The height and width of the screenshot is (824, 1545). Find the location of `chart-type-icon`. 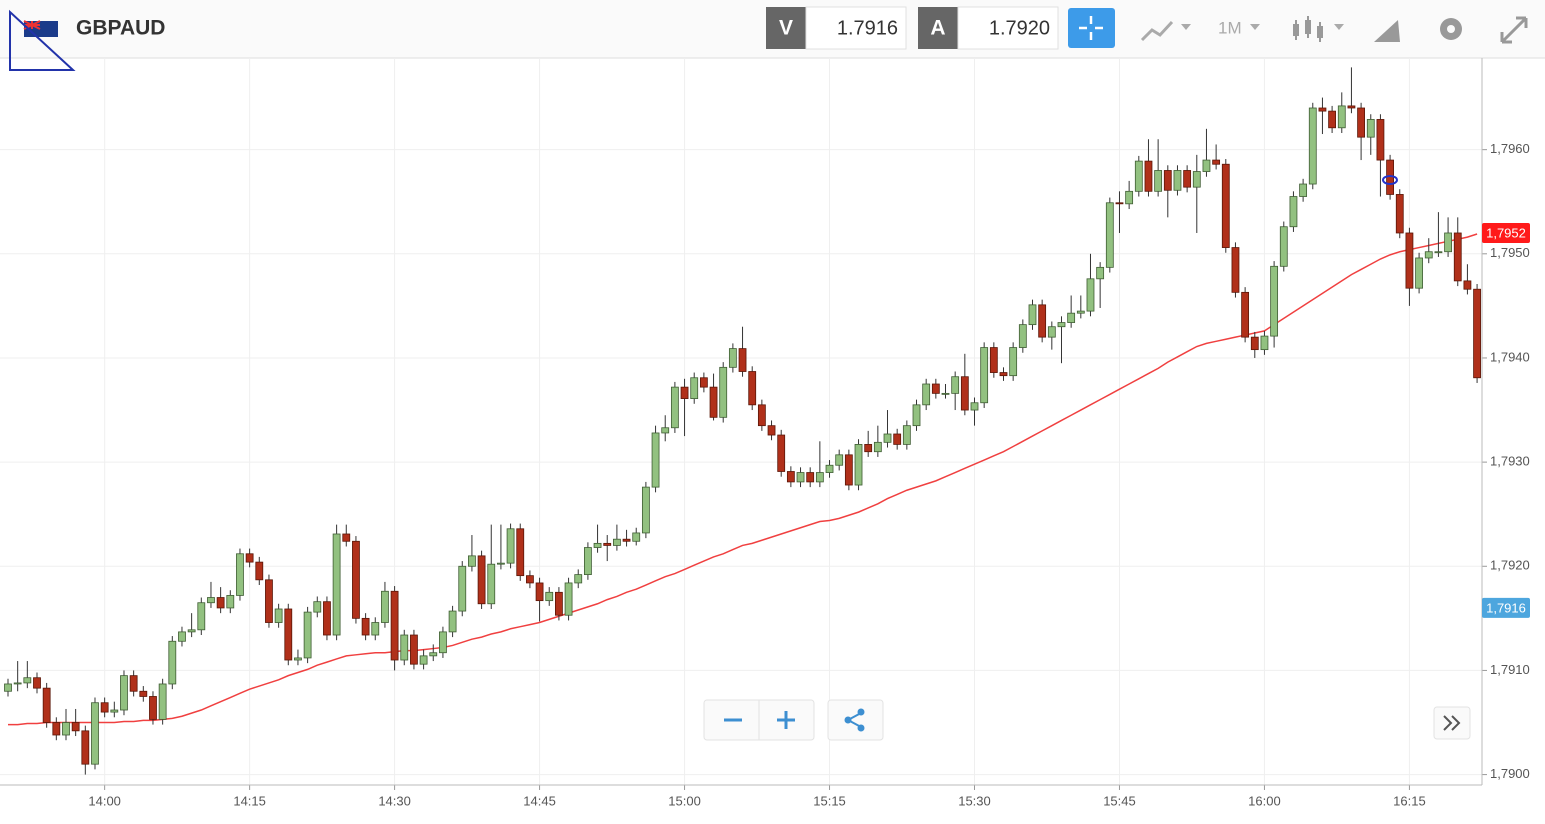

chart-type-icon is located at coordinates (1157, 31).